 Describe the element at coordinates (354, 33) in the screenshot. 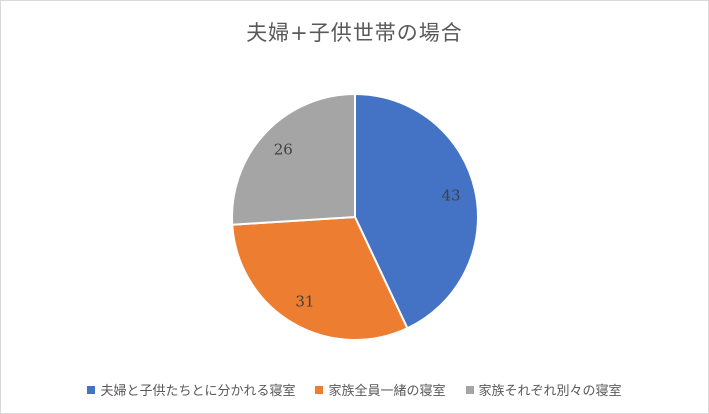

I see `chart-title: 夫婦+子供世帯の場合` at that location.